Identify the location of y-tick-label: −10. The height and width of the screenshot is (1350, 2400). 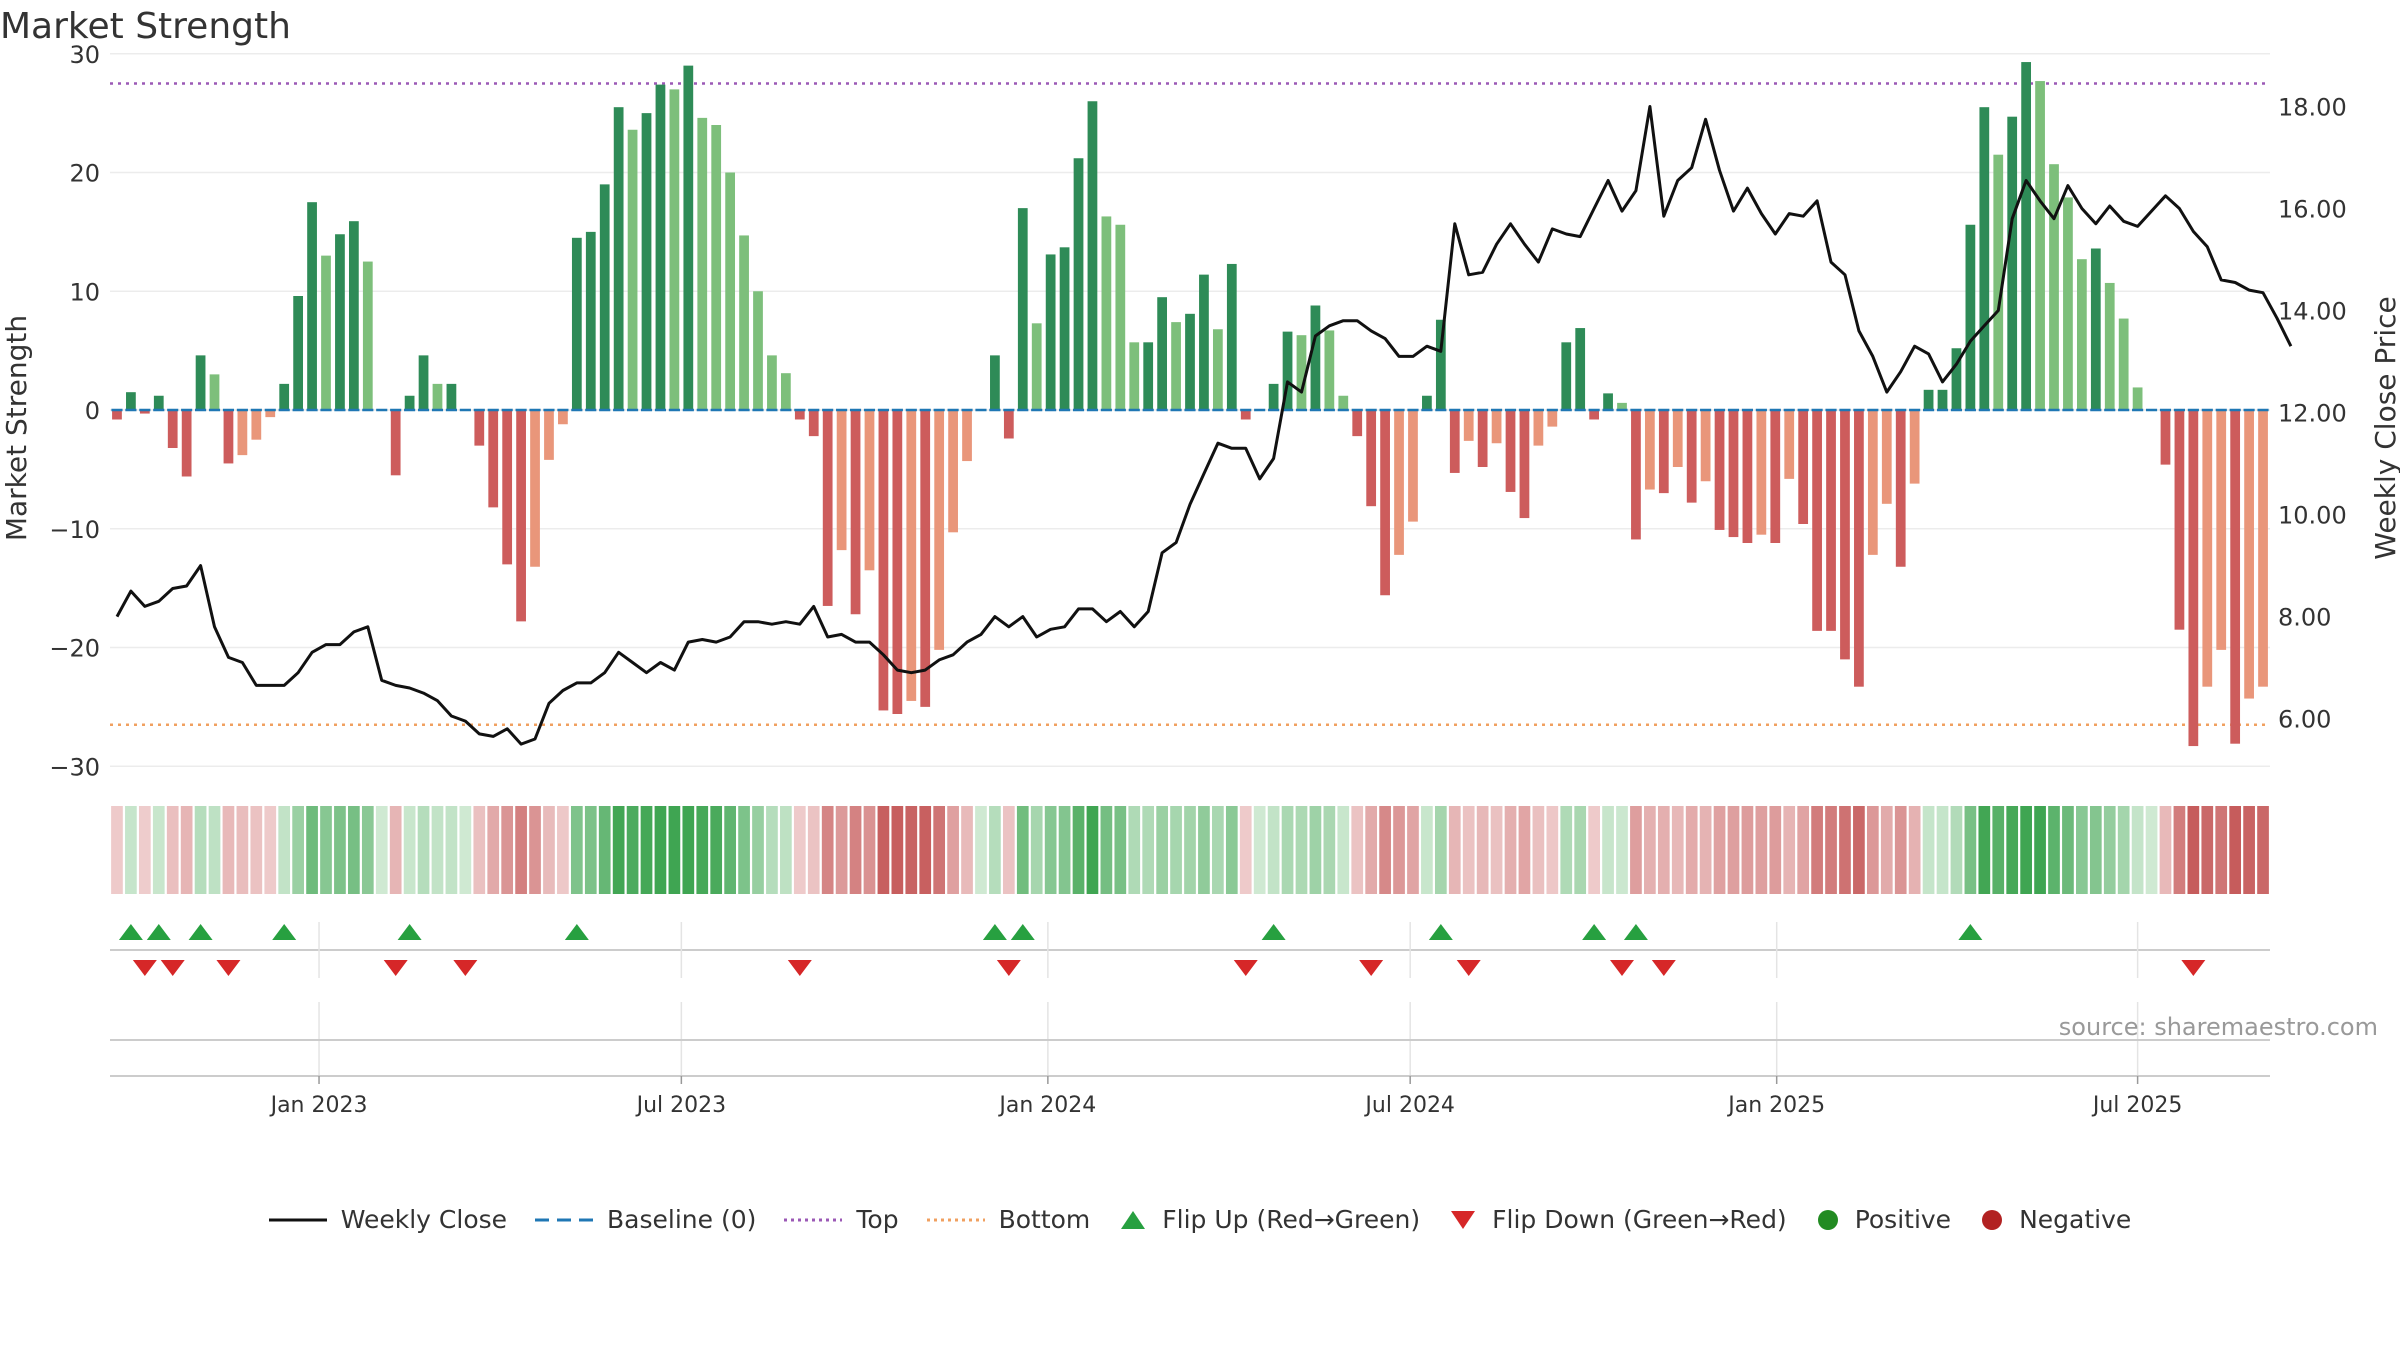
(74, 530).